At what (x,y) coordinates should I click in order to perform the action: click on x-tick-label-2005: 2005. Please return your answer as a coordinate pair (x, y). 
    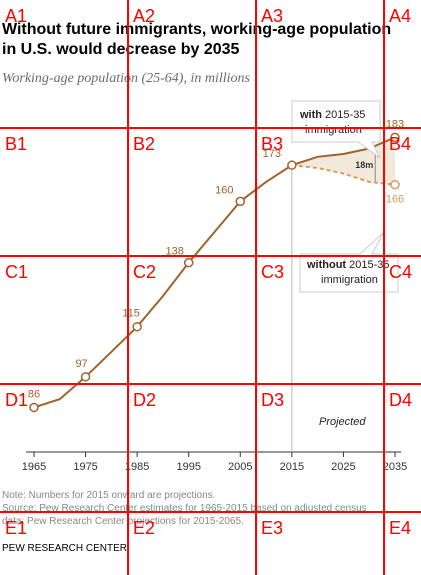
    Looking at the image, I should click on (240, 467).